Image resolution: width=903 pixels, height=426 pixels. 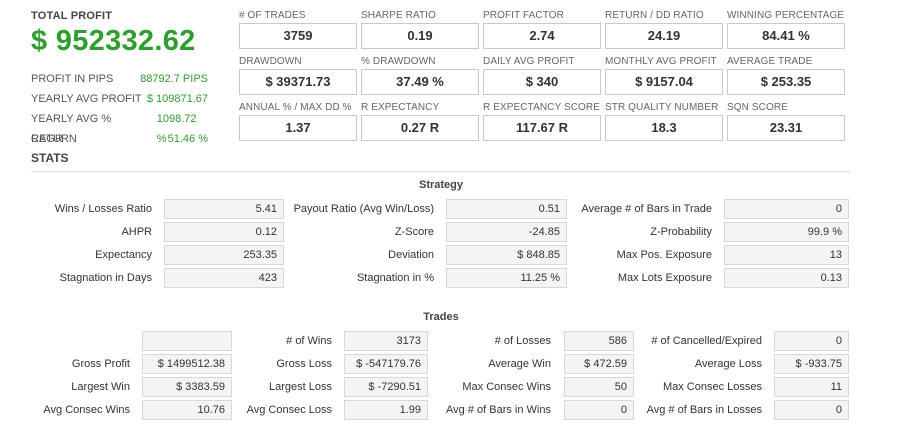 I want to click on trade-label: Avg # of Bars in Wins, so click(x=498, y=410).